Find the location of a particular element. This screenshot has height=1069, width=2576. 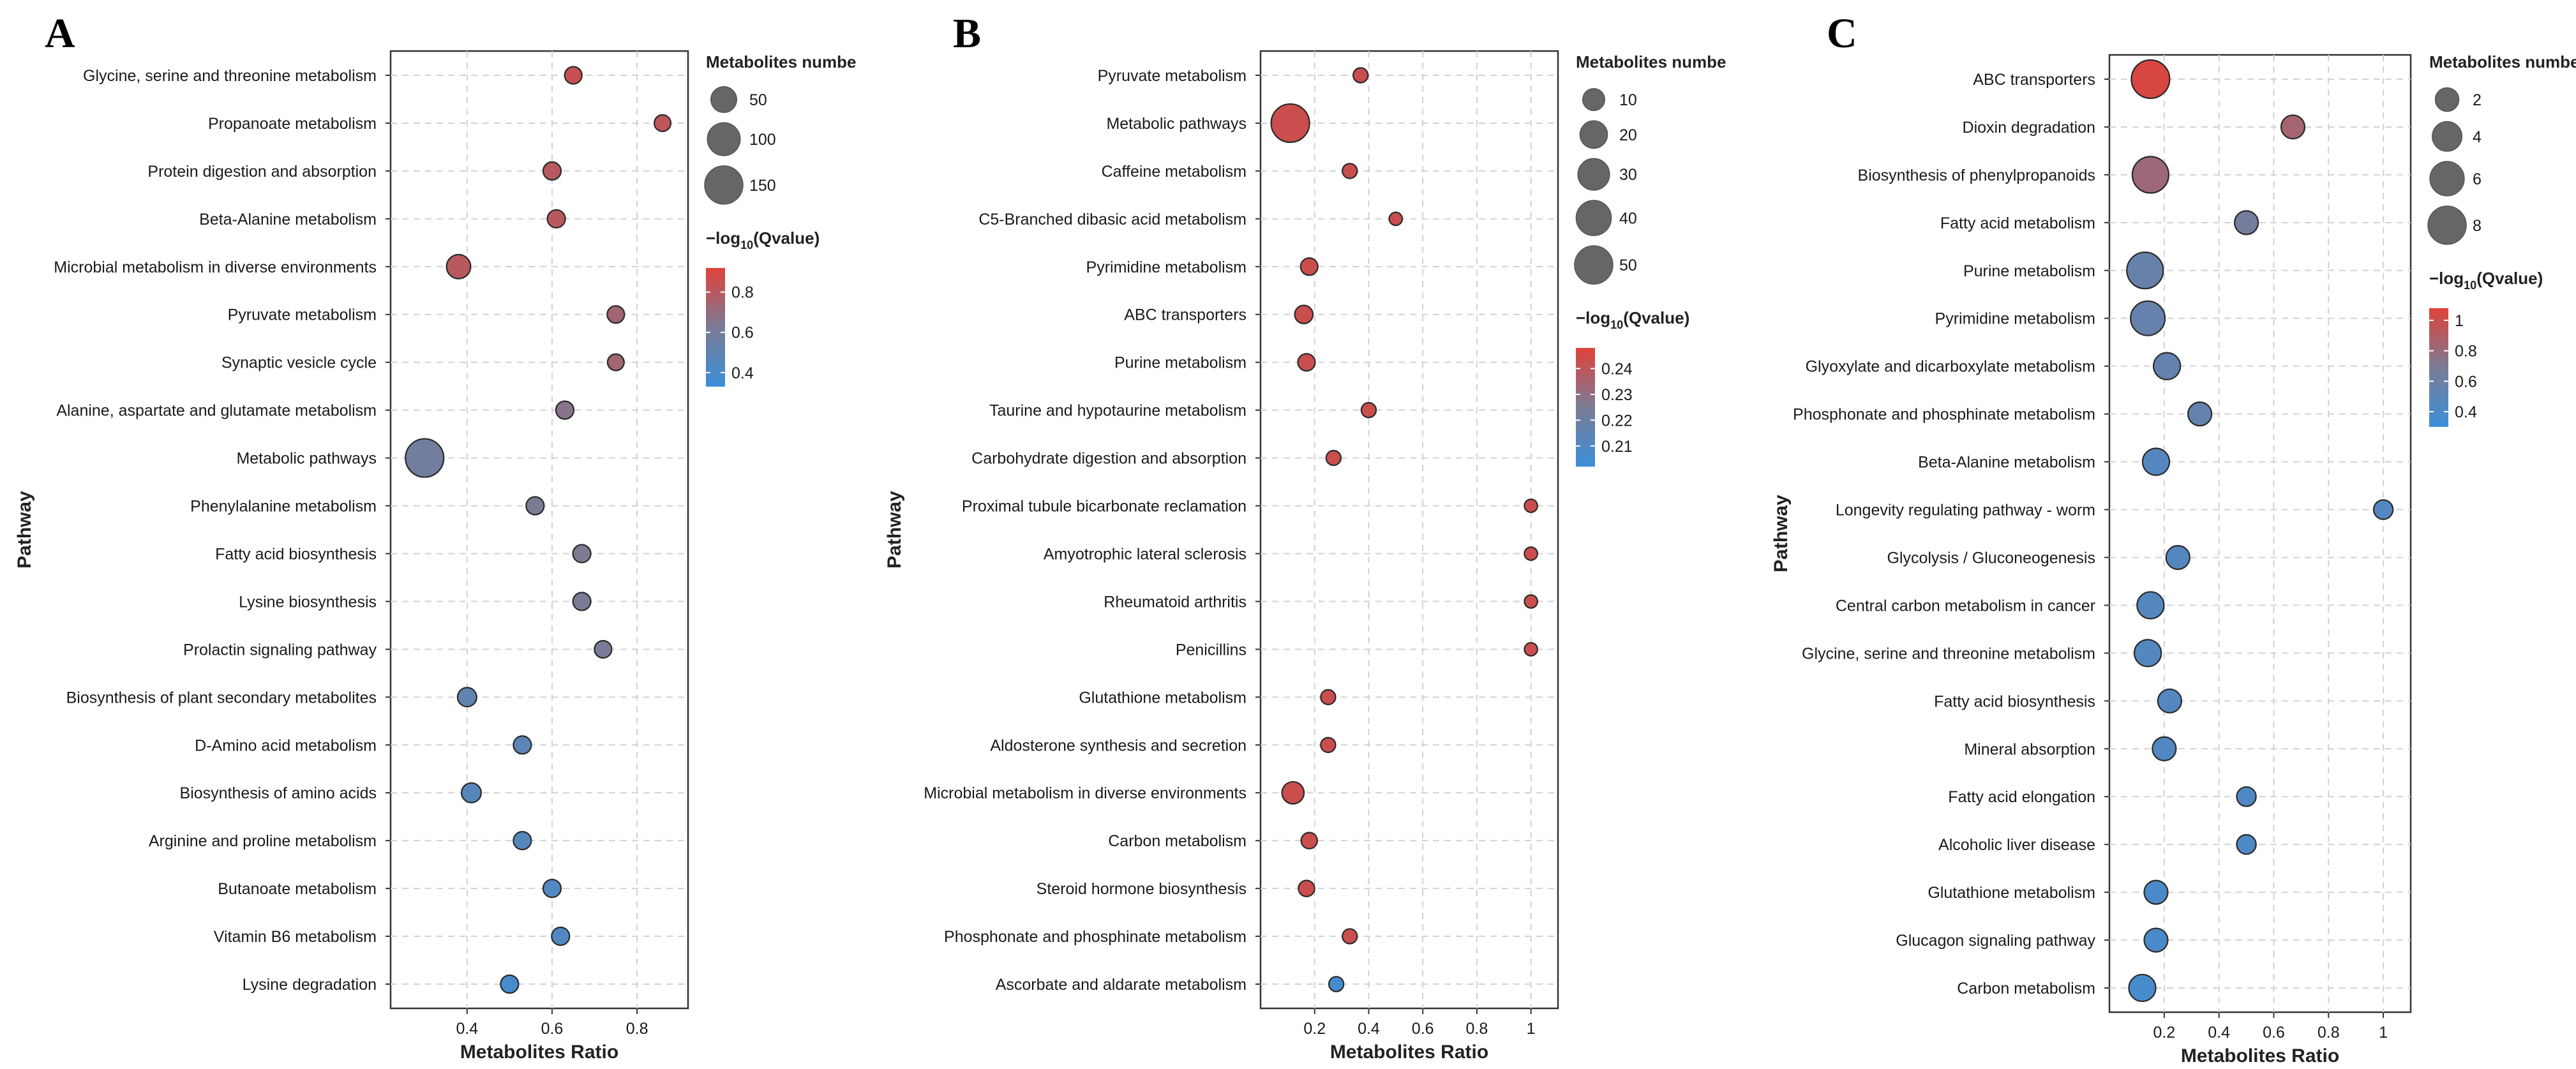

pathway-label: C5-Branched dibasic acid metabolism is located at coordinates (1112, 219).